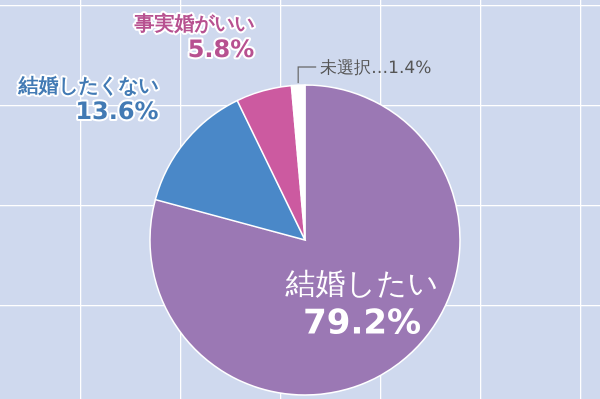 Image resolution: width=600 pixels, height=399 pixels. I want to click on data-label: 79.2%, so click(362, 322).